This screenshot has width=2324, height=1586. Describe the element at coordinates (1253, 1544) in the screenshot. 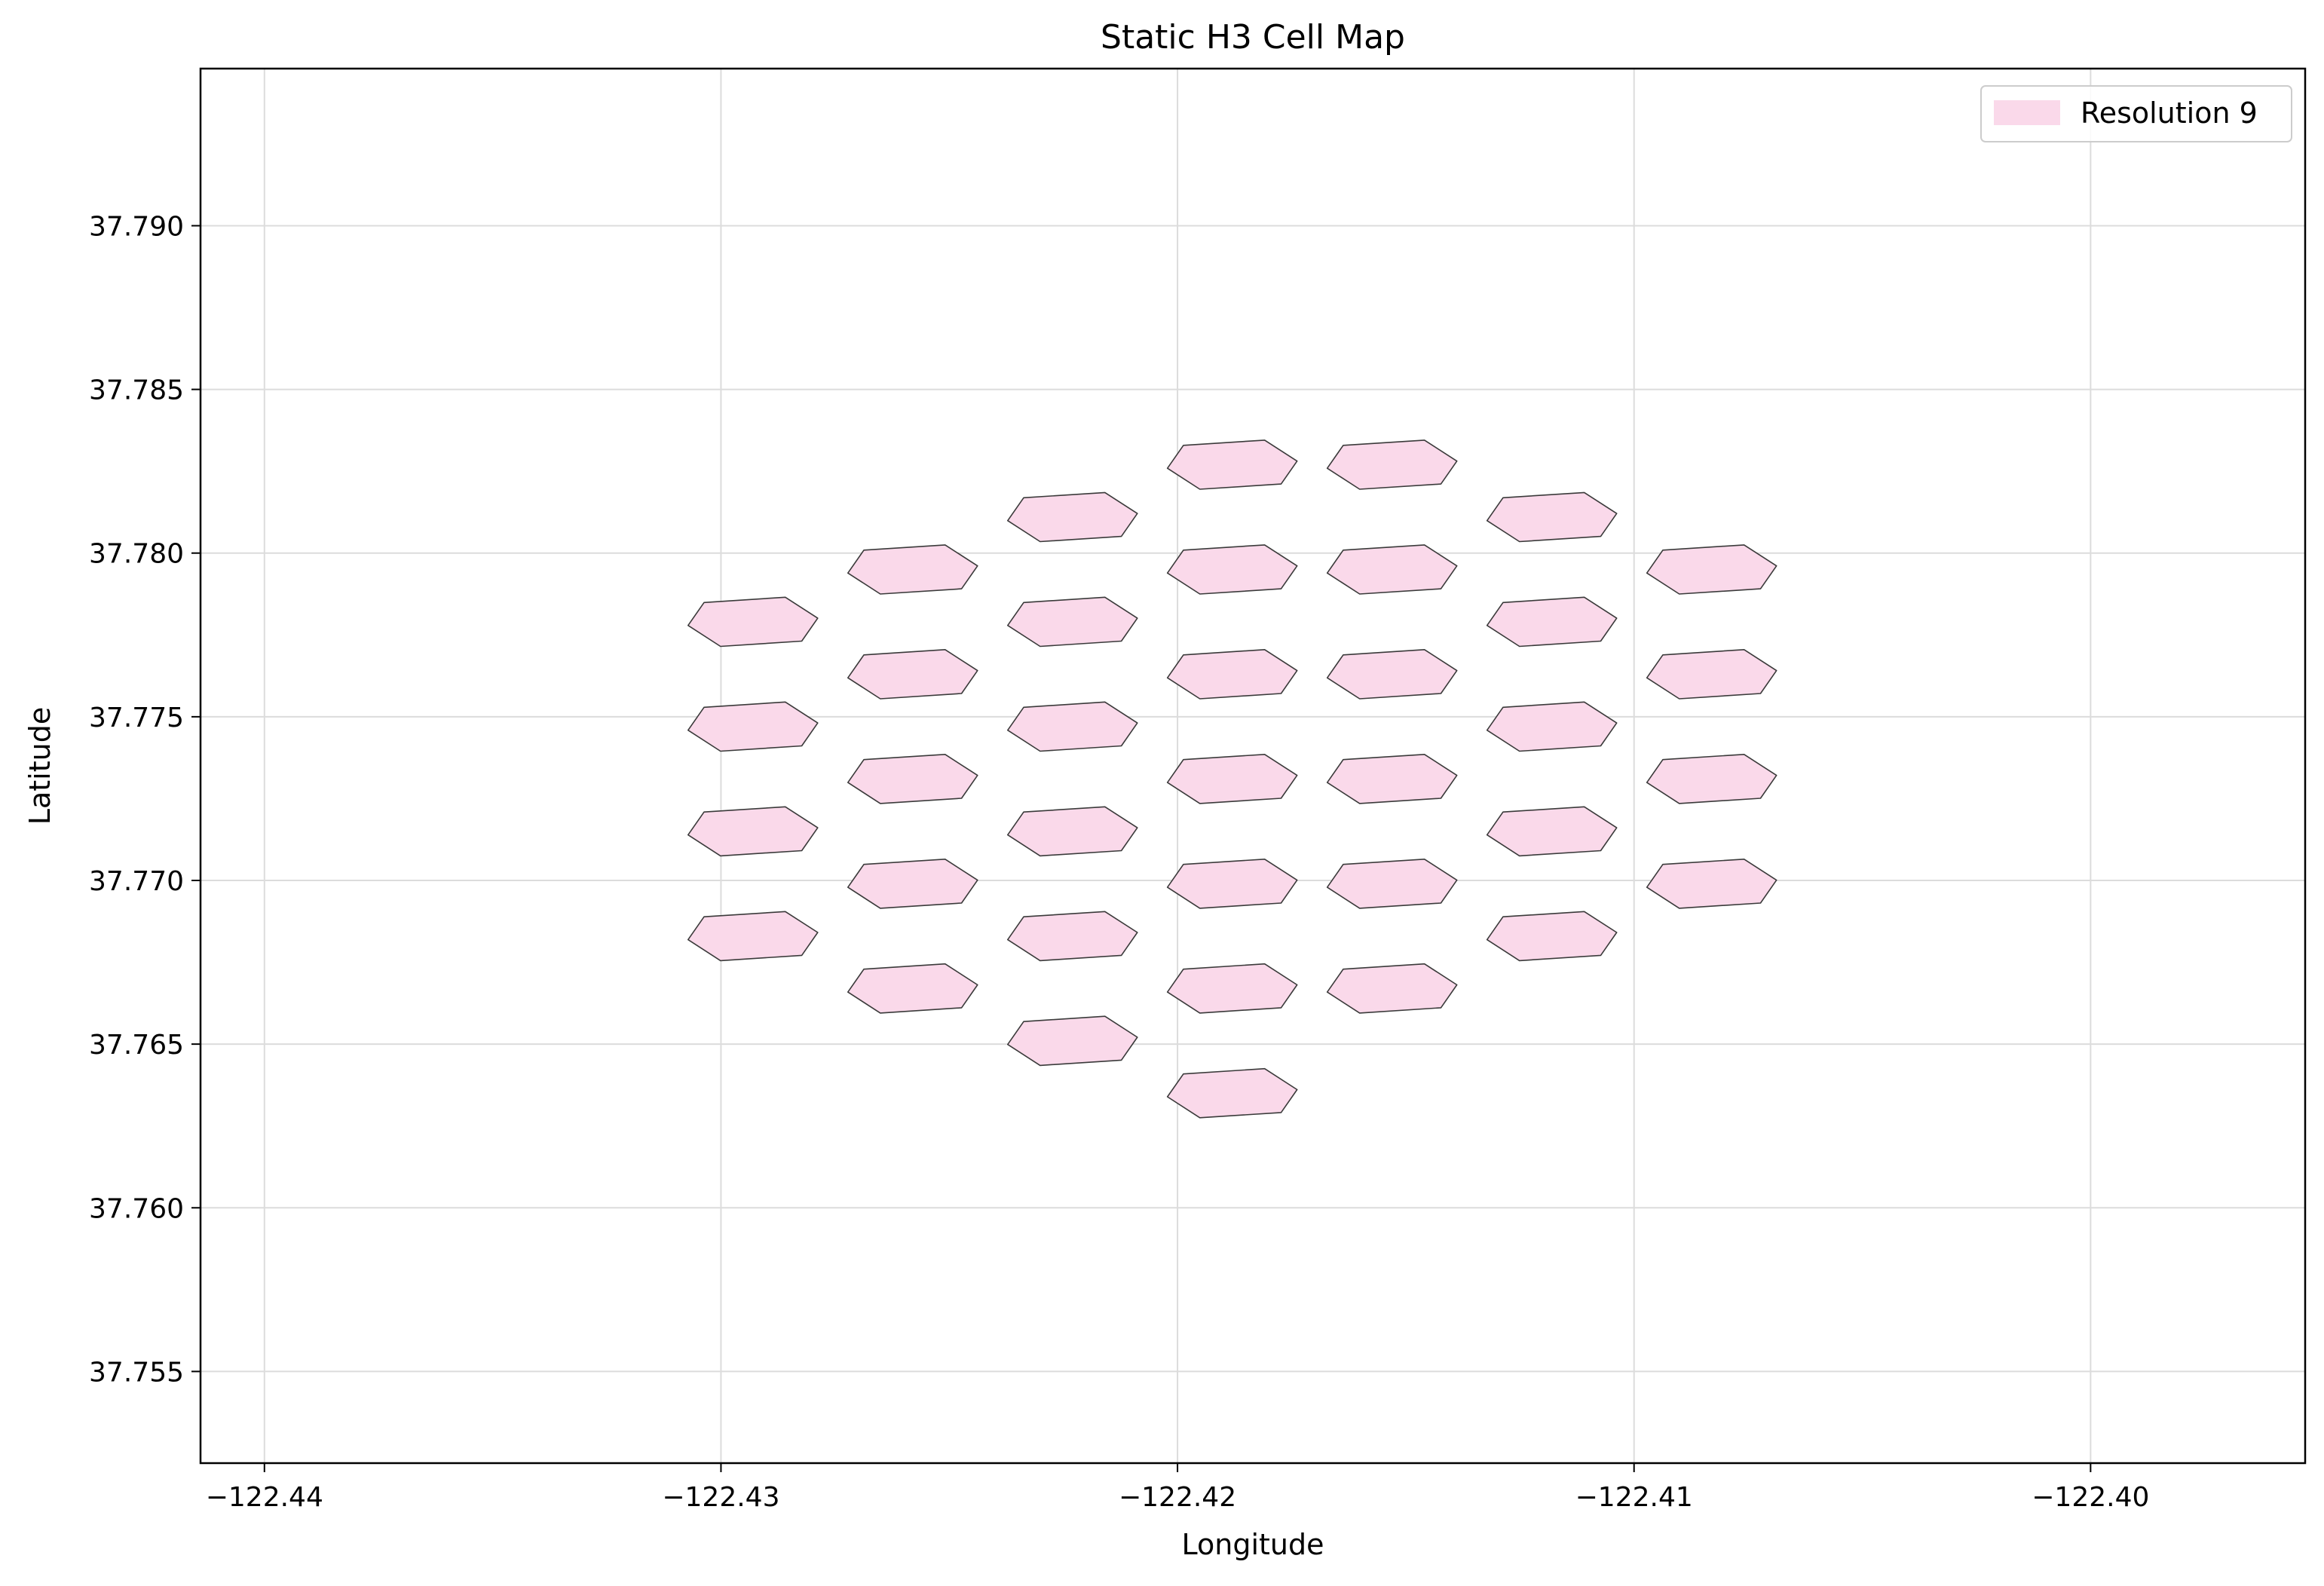

I see `x-axis-label: Longitude` at that location.